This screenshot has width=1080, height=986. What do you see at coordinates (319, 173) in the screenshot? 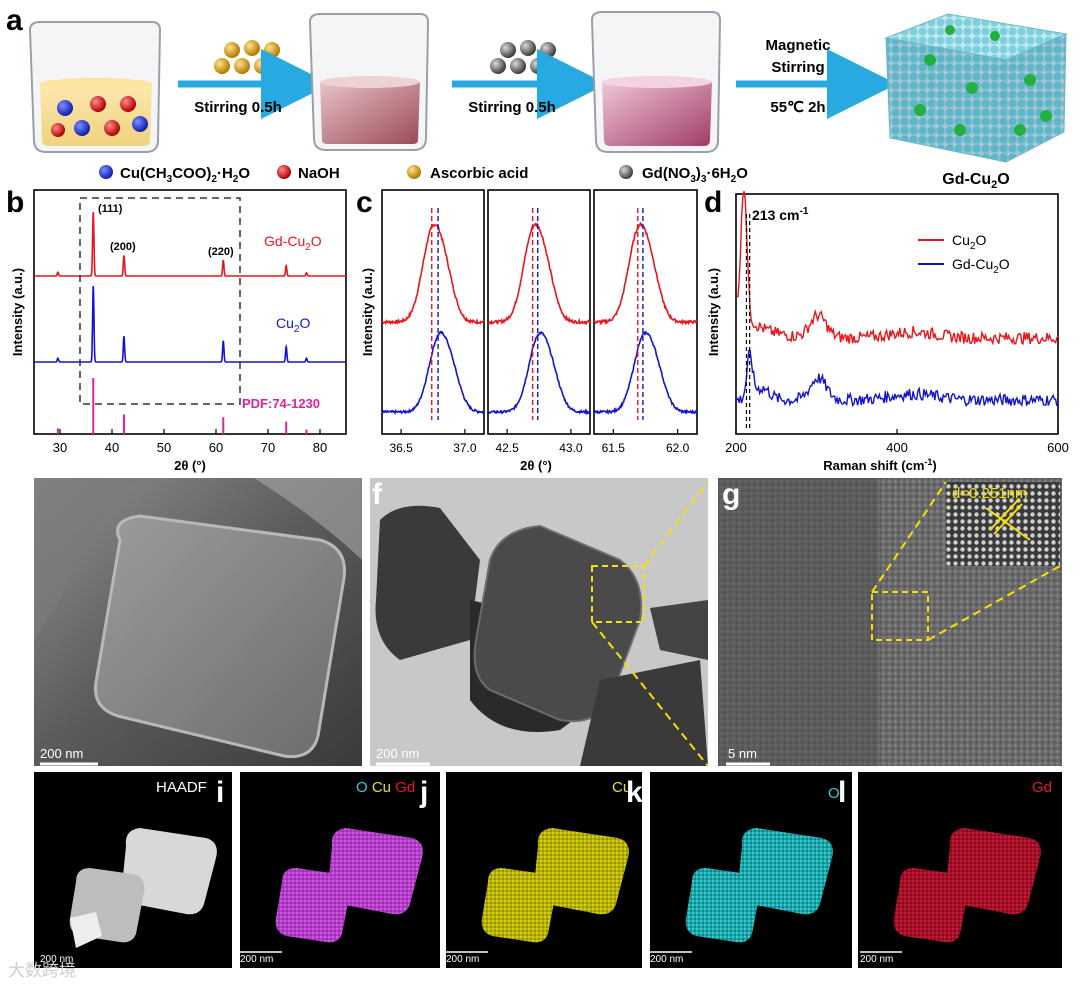
I see `legend-naoh: NaOH` at bounding box center [319, 173].